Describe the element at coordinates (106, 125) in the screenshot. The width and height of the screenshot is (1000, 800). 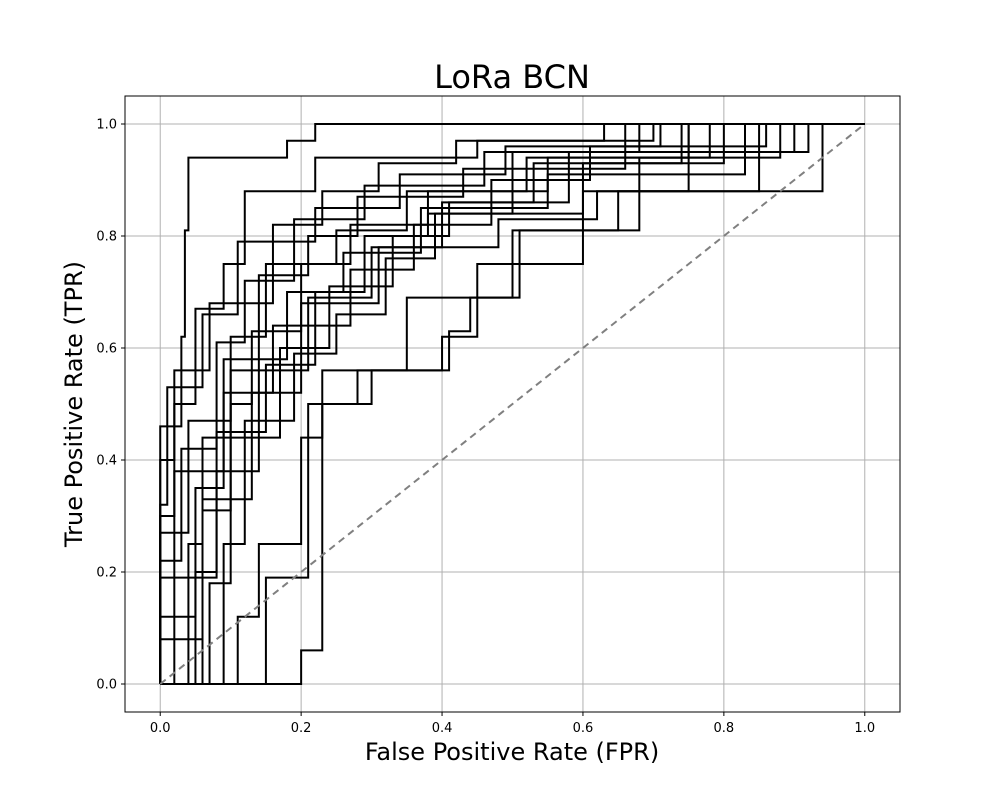
I see `y-tick-label: 1.0` at that location.